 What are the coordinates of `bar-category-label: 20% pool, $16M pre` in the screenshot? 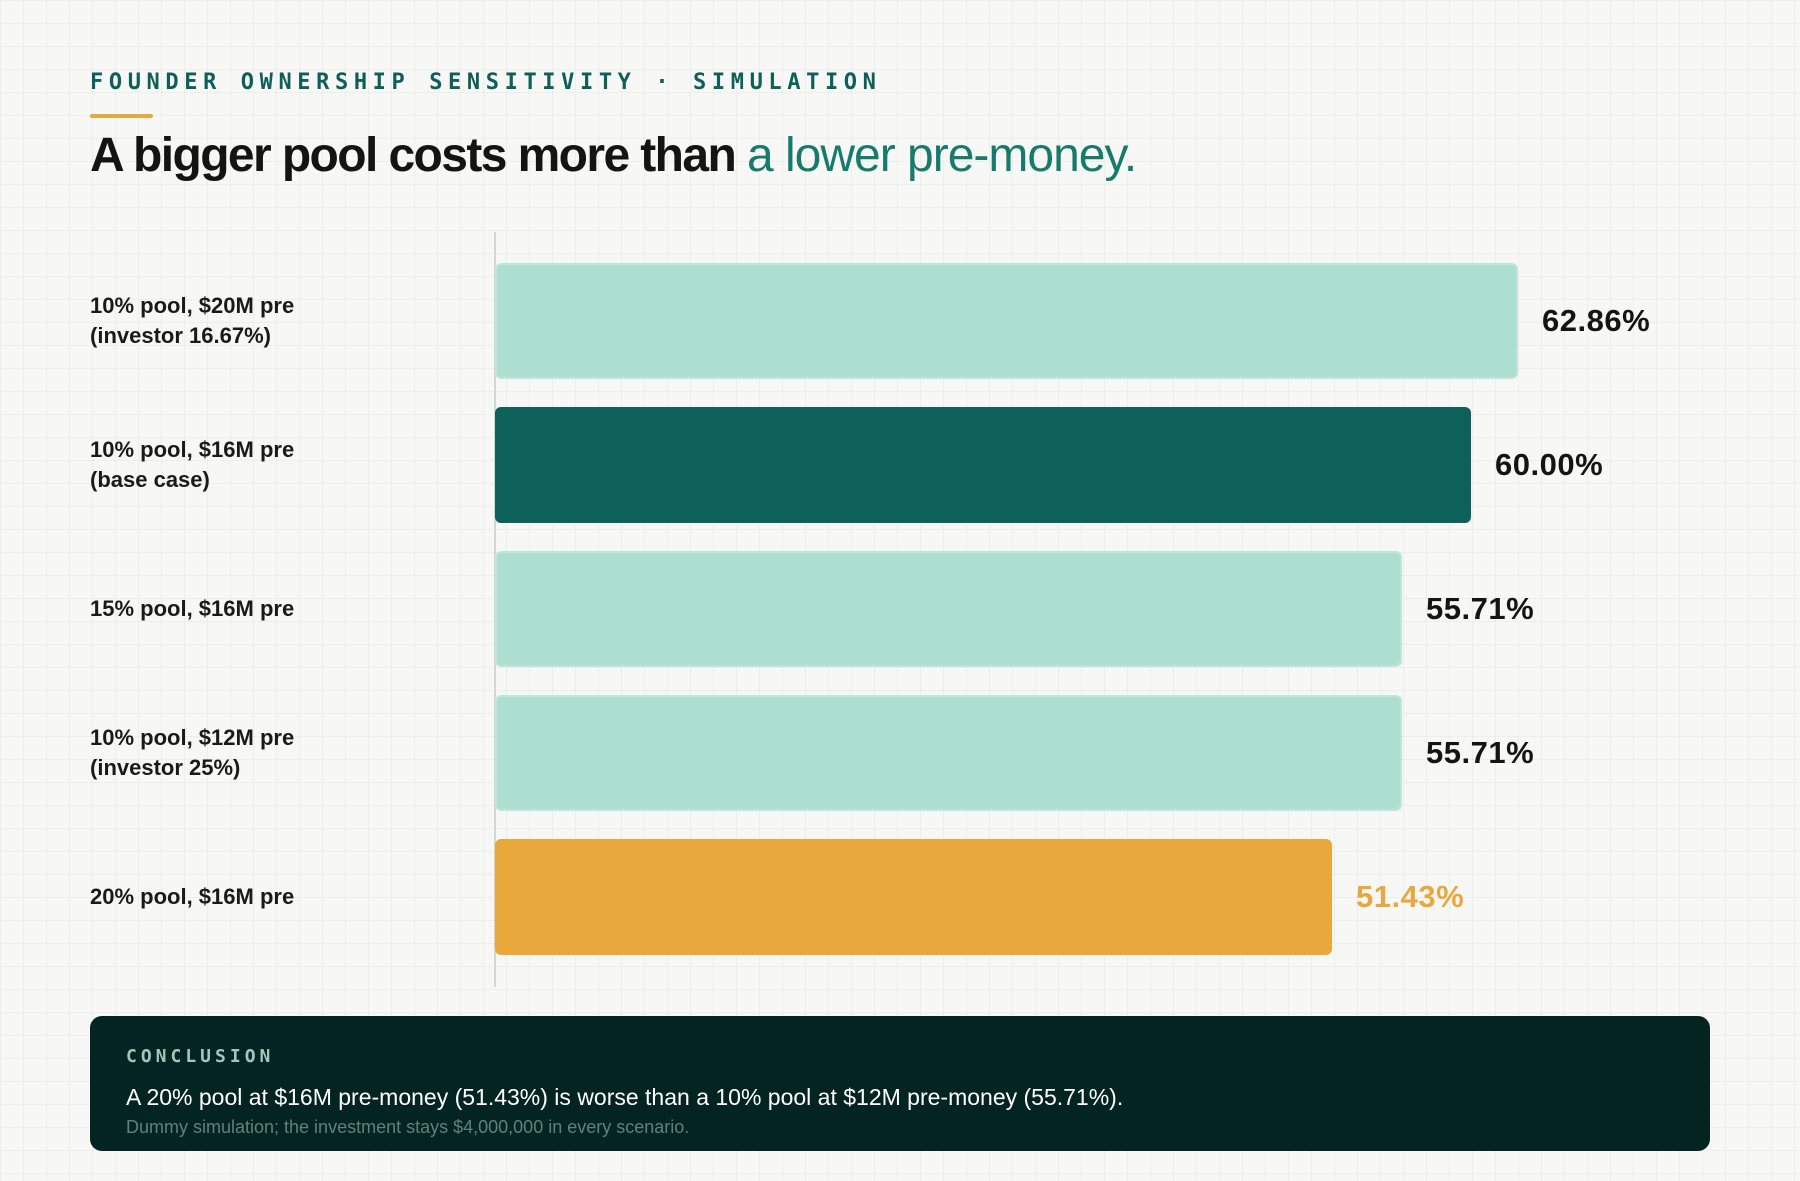 It's located at (280, 897).